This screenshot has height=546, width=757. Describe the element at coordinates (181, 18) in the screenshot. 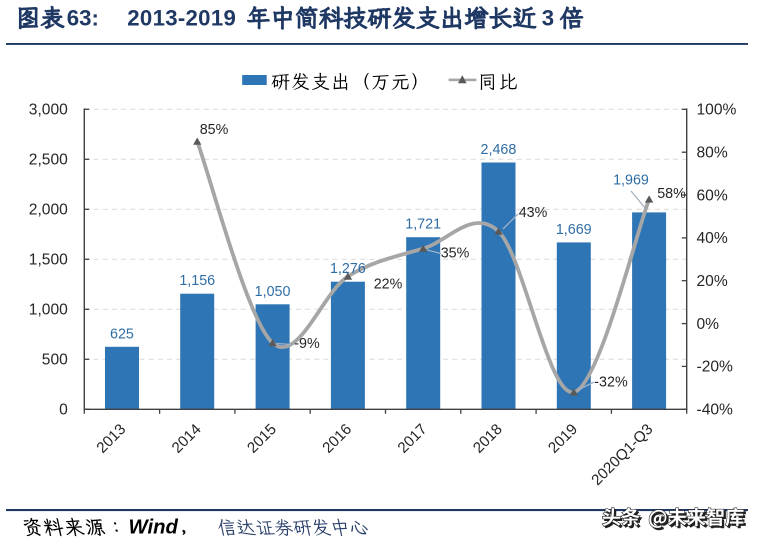

I see `svg-text: 2013-2019` at that location.